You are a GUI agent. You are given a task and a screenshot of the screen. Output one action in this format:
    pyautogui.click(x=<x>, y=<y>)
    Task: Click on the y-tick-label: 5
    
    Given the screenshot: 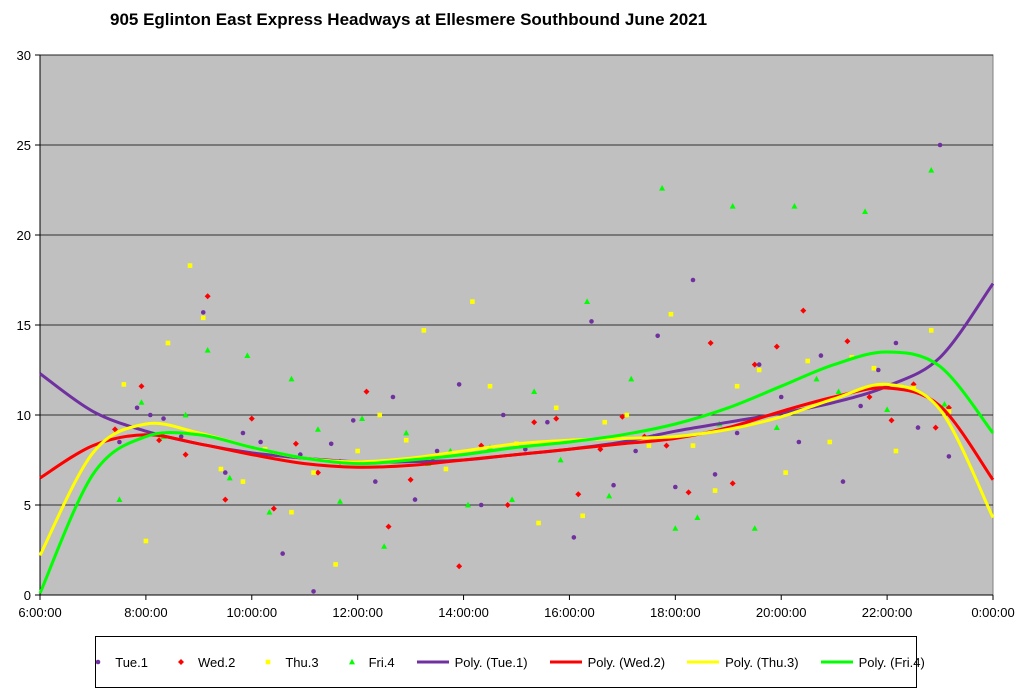 What is the action you would take?
    pyautogui.click(x=27, y=505)
    